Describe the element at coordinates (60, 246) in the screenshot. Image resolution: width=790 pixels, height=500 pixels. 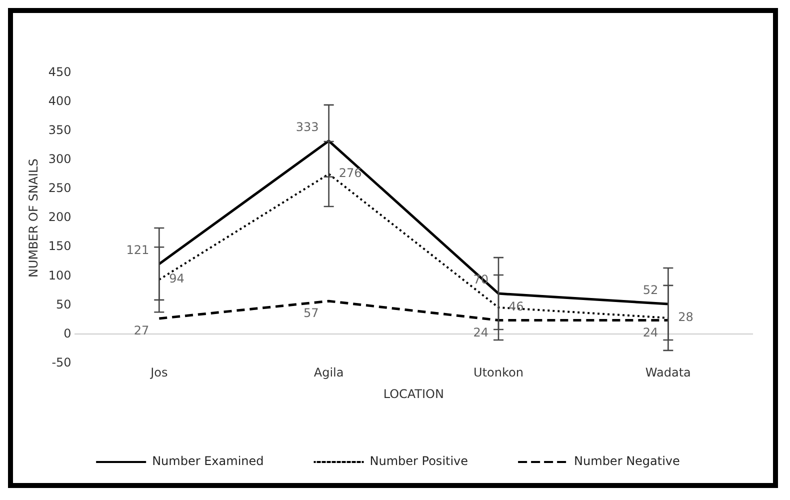
I see `y-tick-label: 150` at that location.